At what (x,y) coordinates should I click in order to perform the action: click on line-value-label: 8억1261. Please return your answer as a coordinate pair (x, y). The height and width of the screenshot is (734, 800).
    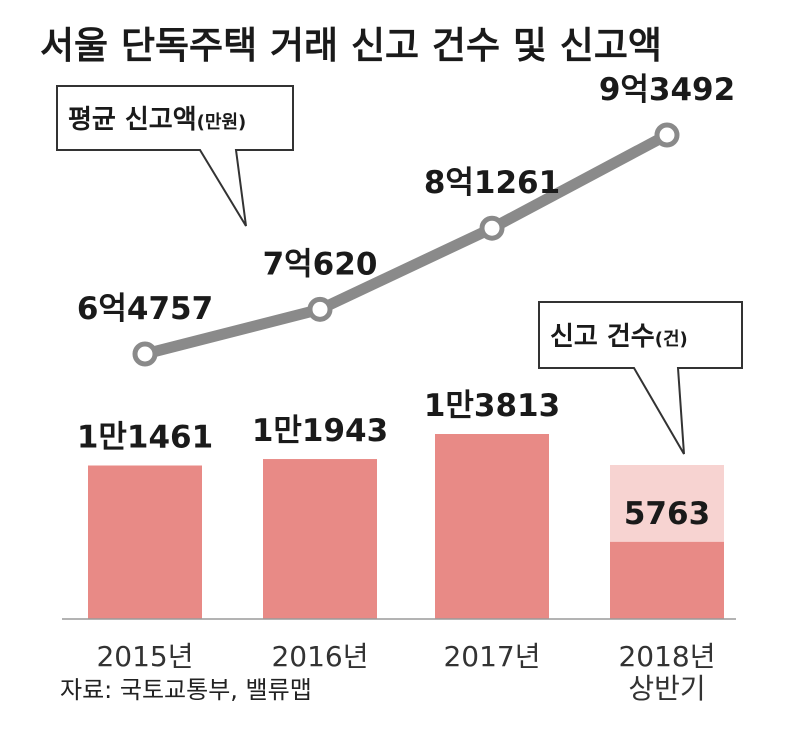
    Looking at the image, I should click on (492, 183).